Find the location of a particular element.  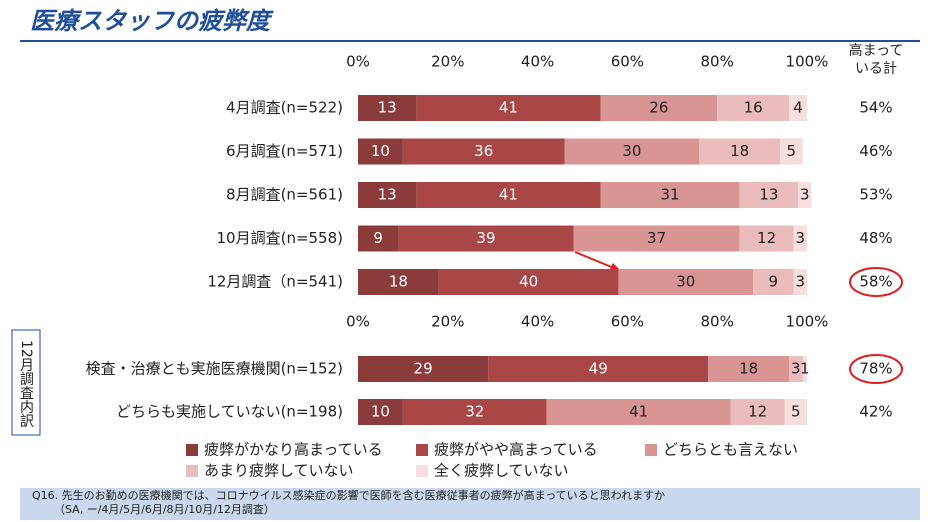

group-box is located at coordinates (26, 382).